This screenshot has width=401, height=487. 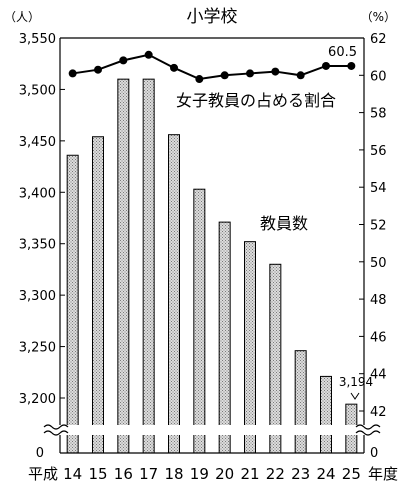 What do you see at coordinates (378, 76) in the screenshot?
I see `right-axis-tick-label: 60` at bounding box center [378, 76].